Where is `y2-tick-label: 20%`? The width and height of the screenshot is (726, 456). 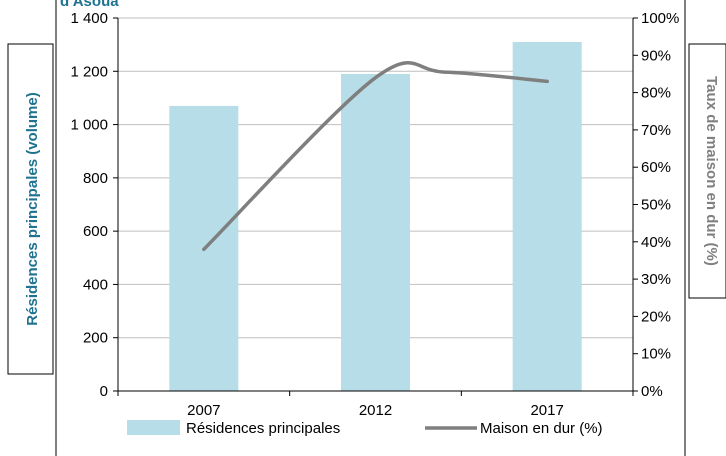
y2-tick-label: 20% is located at coordinates (656, 316).